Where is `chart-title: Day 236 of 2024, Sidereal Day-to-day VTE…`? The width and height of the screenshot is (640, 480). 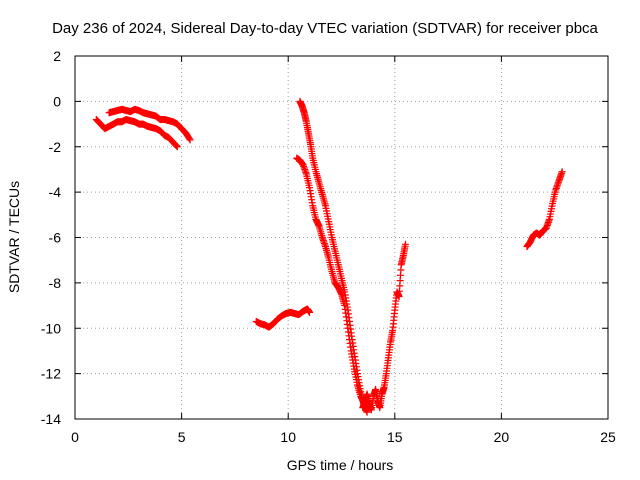 chart-title: Day 236 of 2024, Sidereal Day-to-day VTE… is located at coordinates (325, 28).